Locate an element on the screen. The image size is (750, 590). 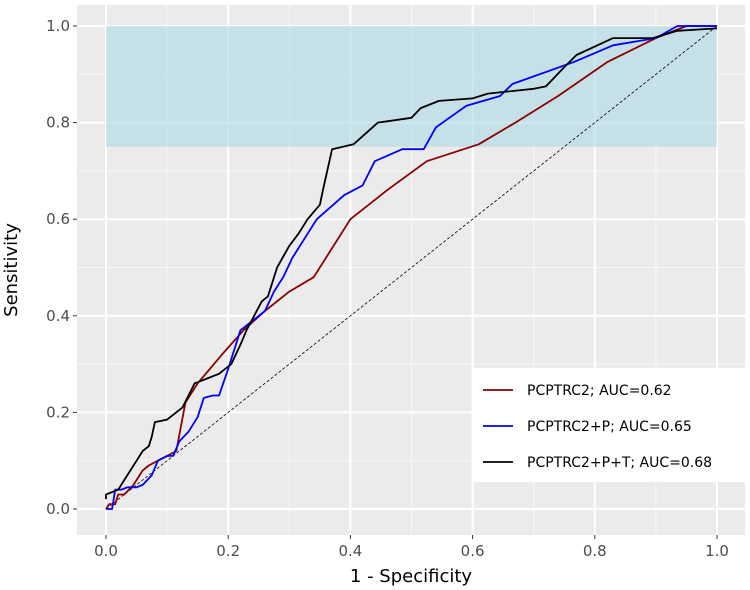
y-tick-label: 0.4 is located at coordinates (58, 316).